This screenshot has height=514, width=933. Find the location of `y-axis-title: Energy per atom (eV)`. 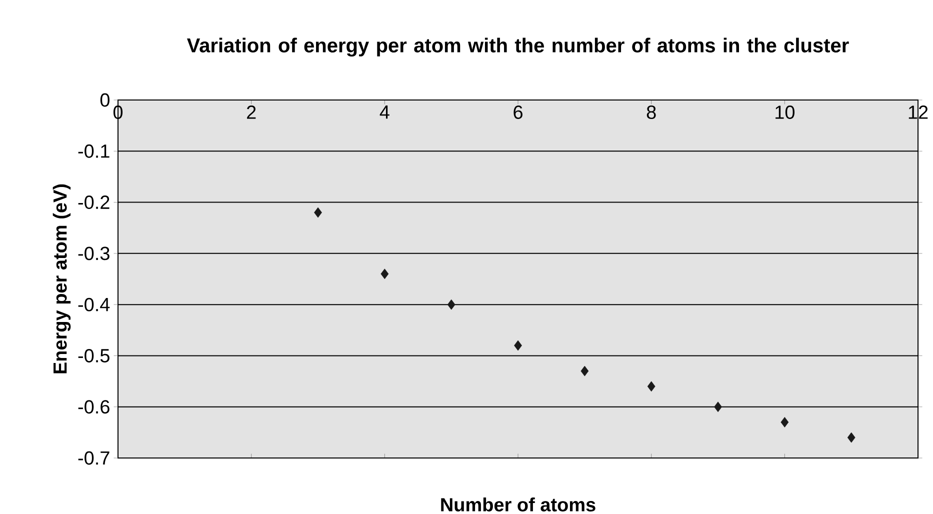

y-axis-title: Energy per atom (eV) is located at coordinates (61, 279).